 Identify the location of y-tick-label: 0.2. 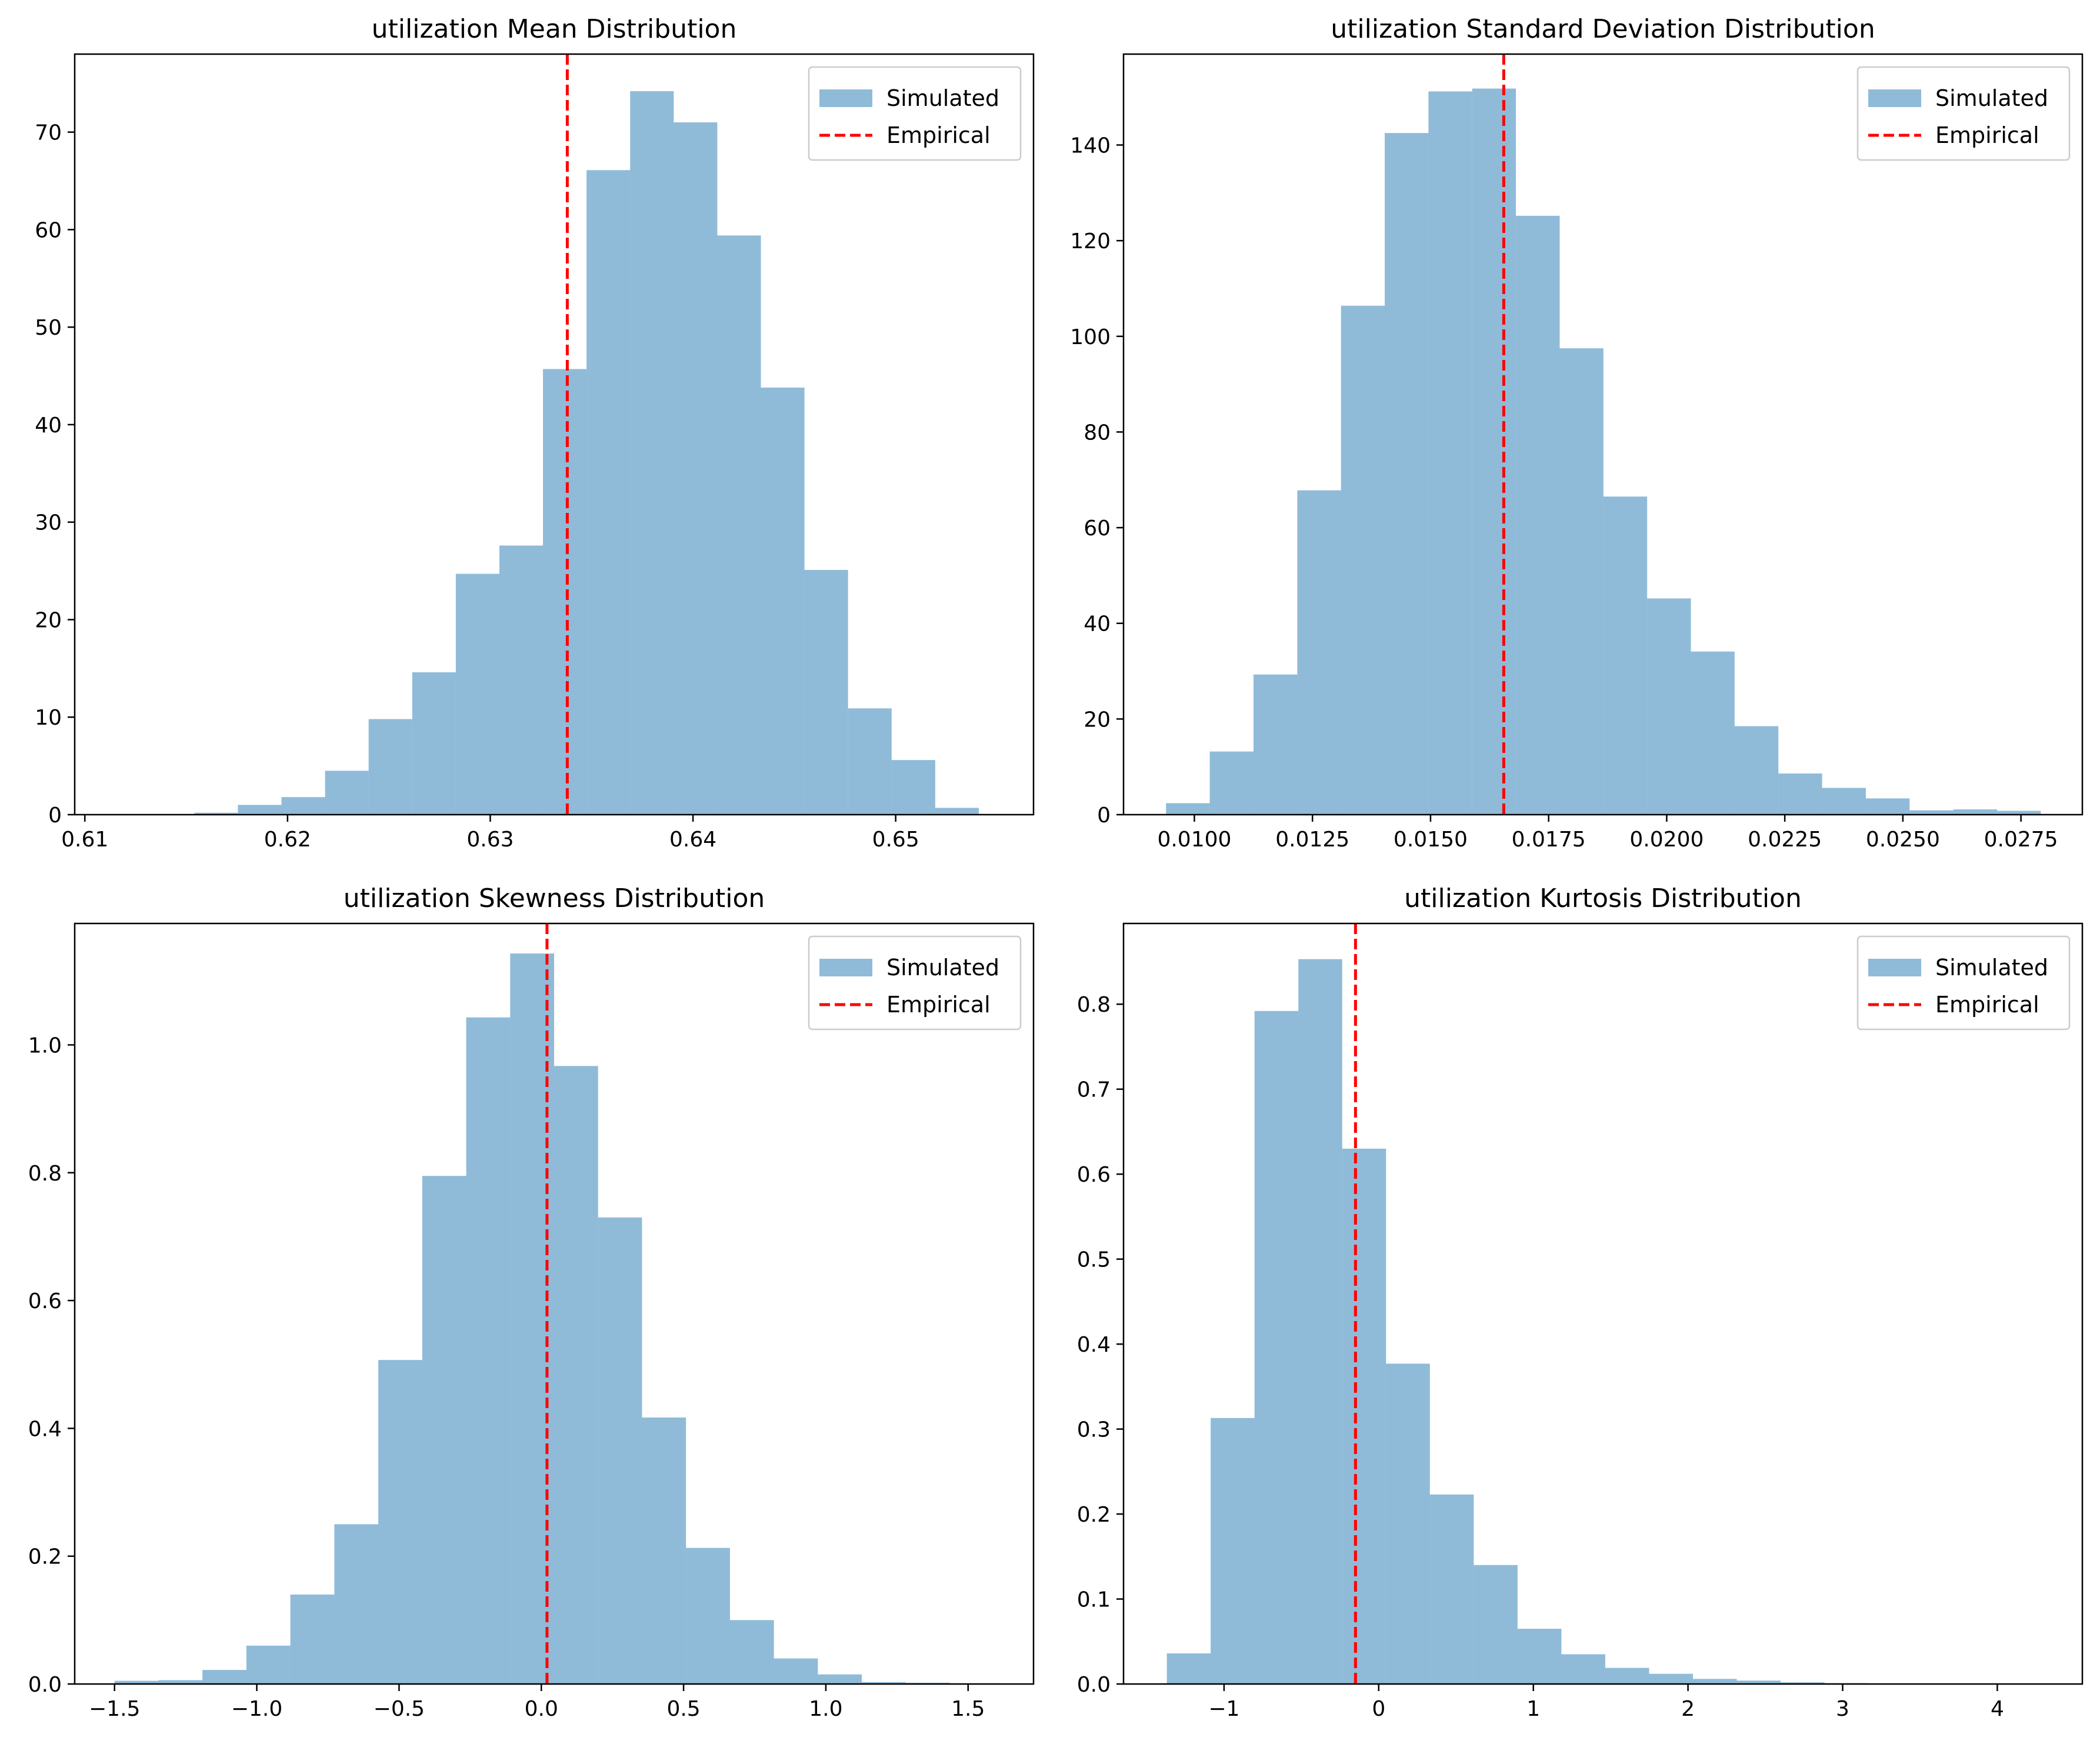
(1094, 1515).